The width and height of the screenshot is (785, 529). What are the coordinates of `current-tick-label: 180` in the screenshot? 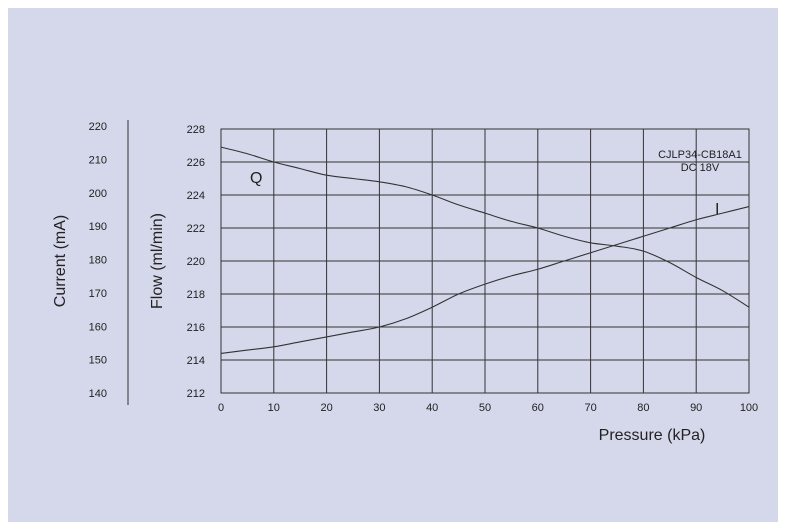 It's located at (98, 261).